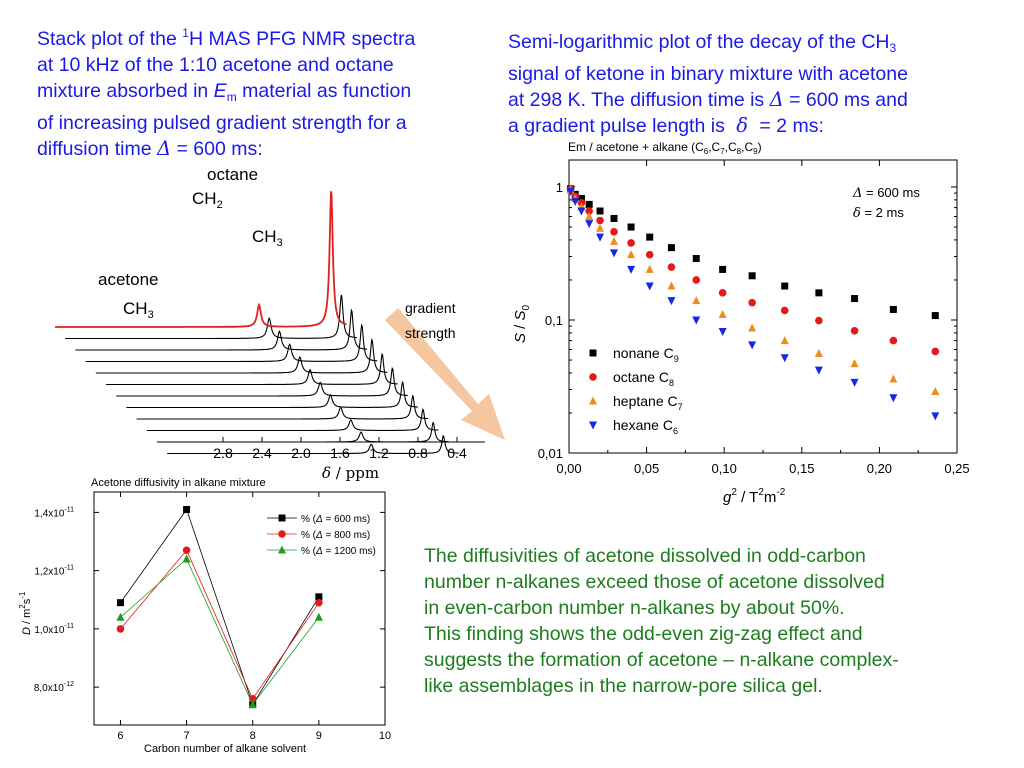  What do you see at coordinates (253, 736) in the screenshot?
I see `diffusivity-x-tick-label: 8` at bounding box center [253, 736].